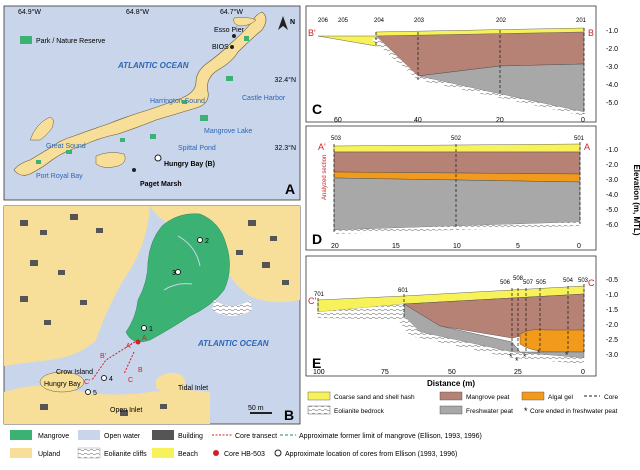 The width and height of the screenshot is (640, 470). What do you see at coordinates (583, 281) in the screenshot?
I see `core-503e-label: 503` at bounding box center [583, 281].